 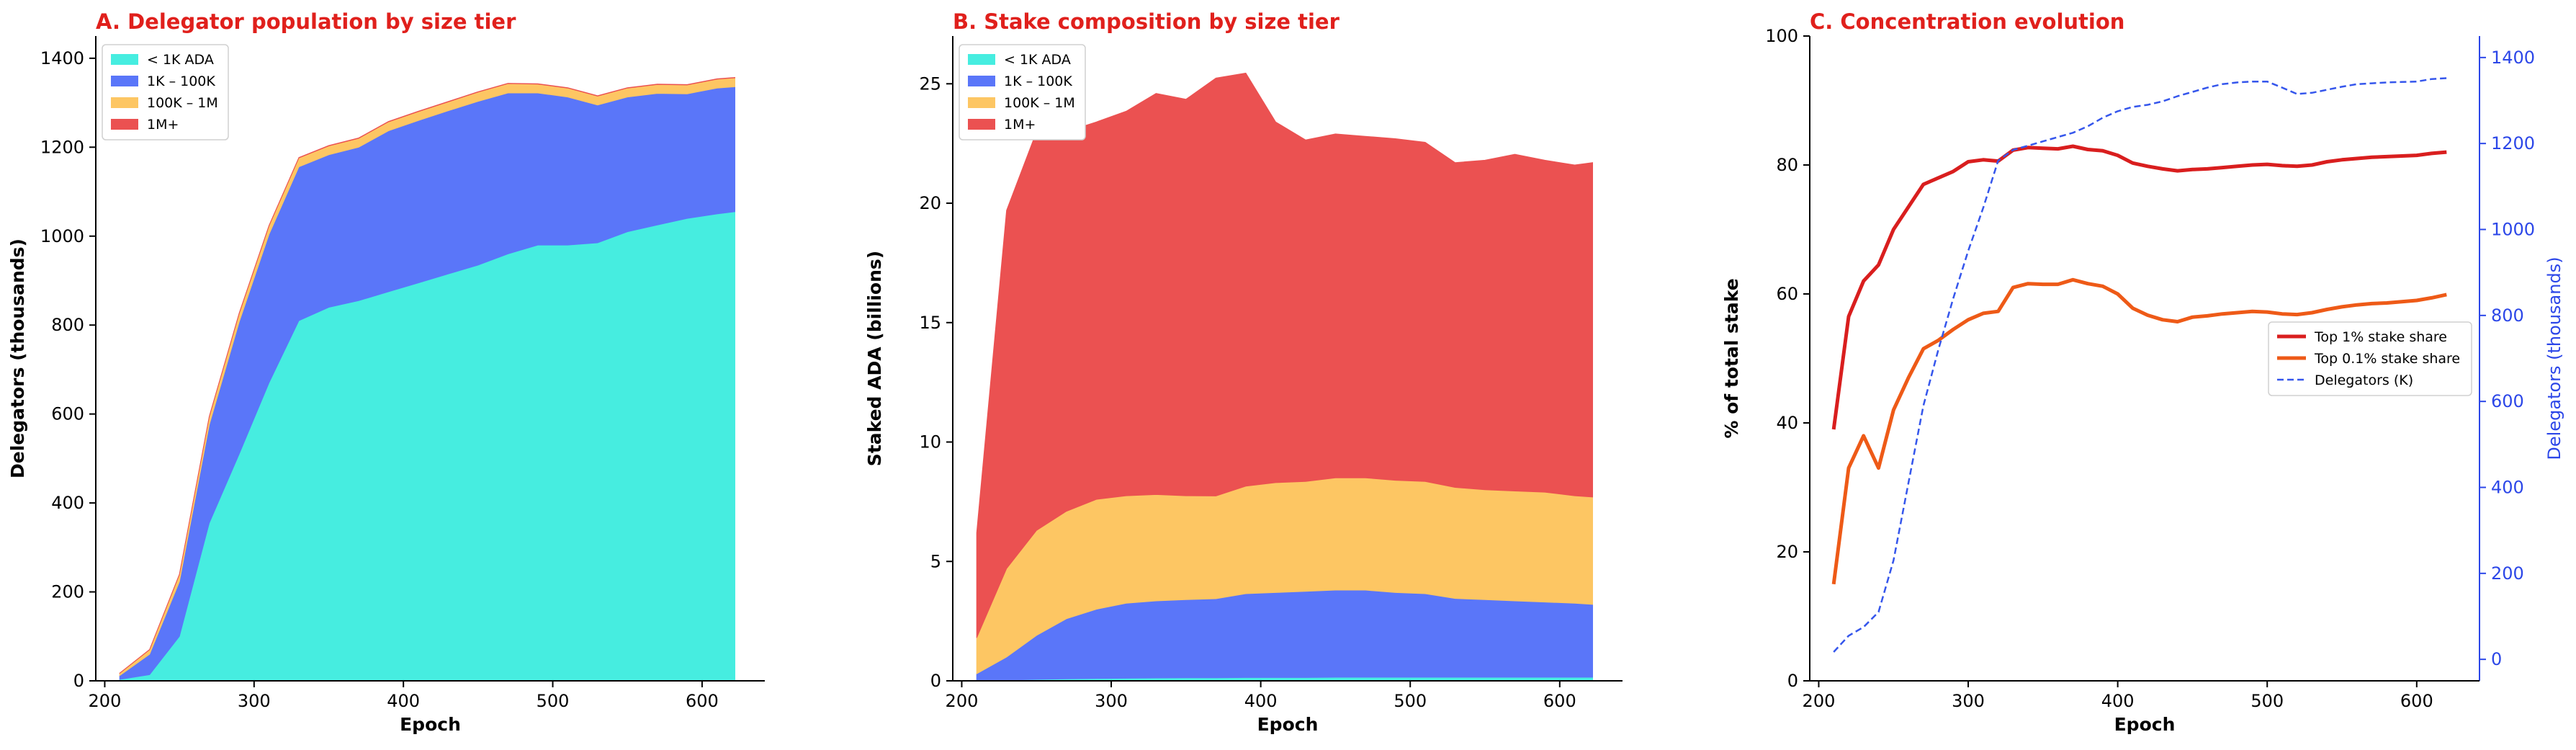 I want to click on y-tick-label: 25, so click(x=930, y=83).